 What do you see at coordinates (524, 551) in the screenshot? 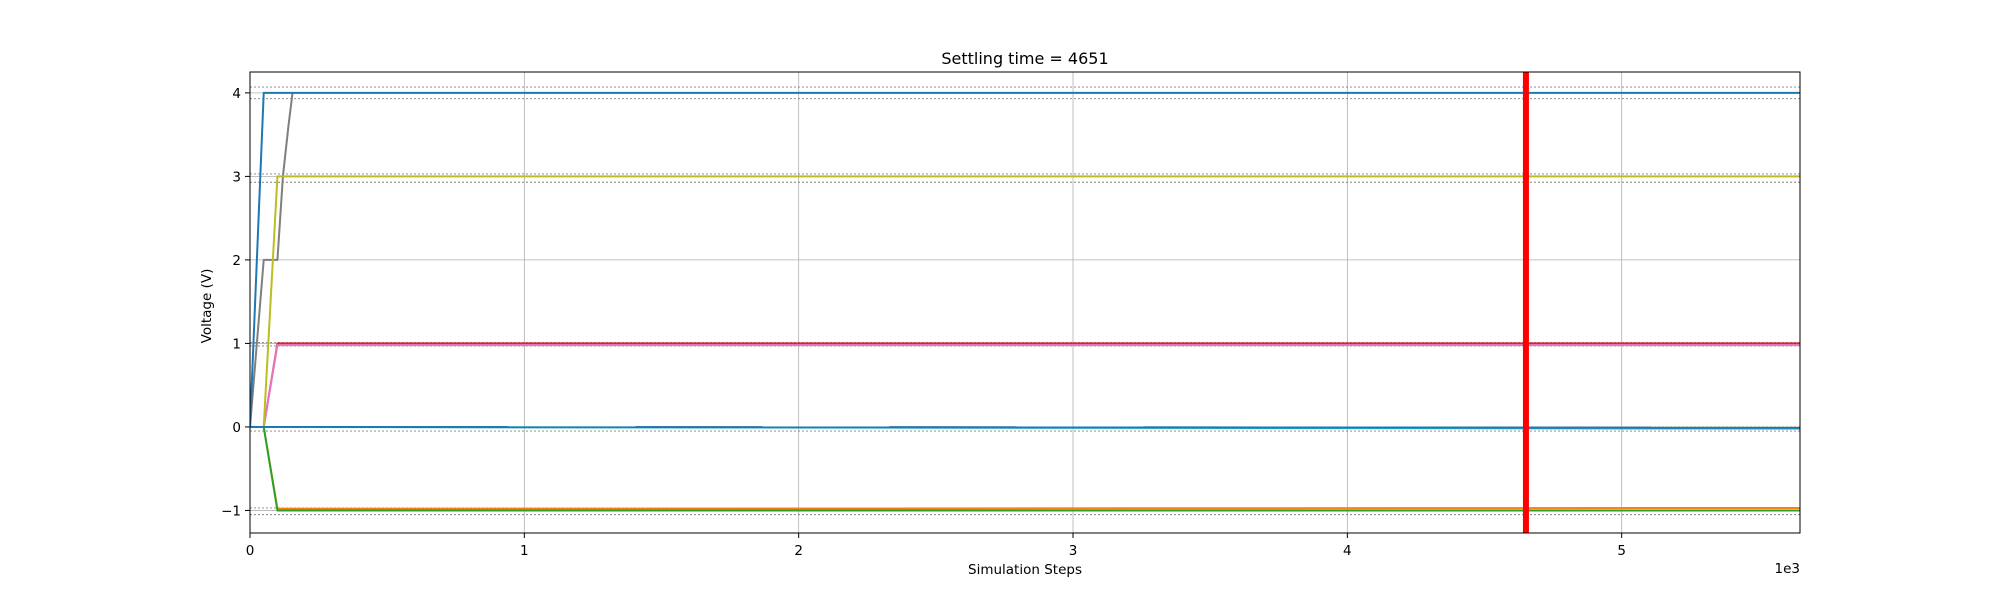
I see `x-tick-label: 1` at bounding box center [524, 551].